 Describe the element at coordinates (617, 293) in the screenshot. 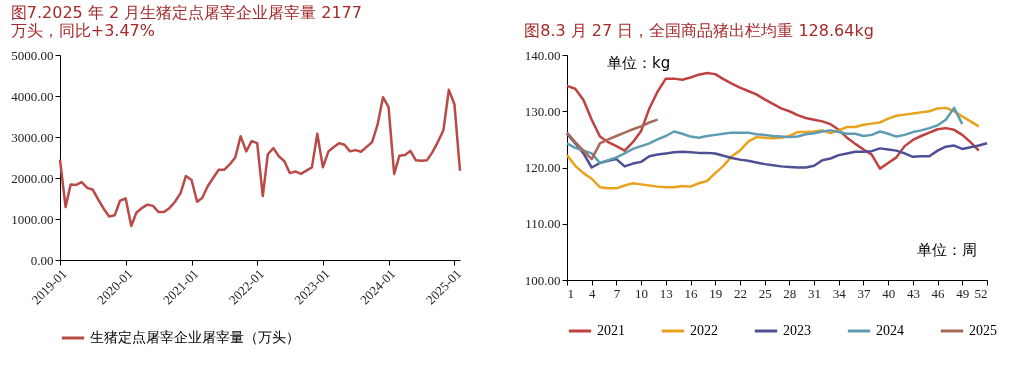

I see `x-tick-label: 7` at that location.